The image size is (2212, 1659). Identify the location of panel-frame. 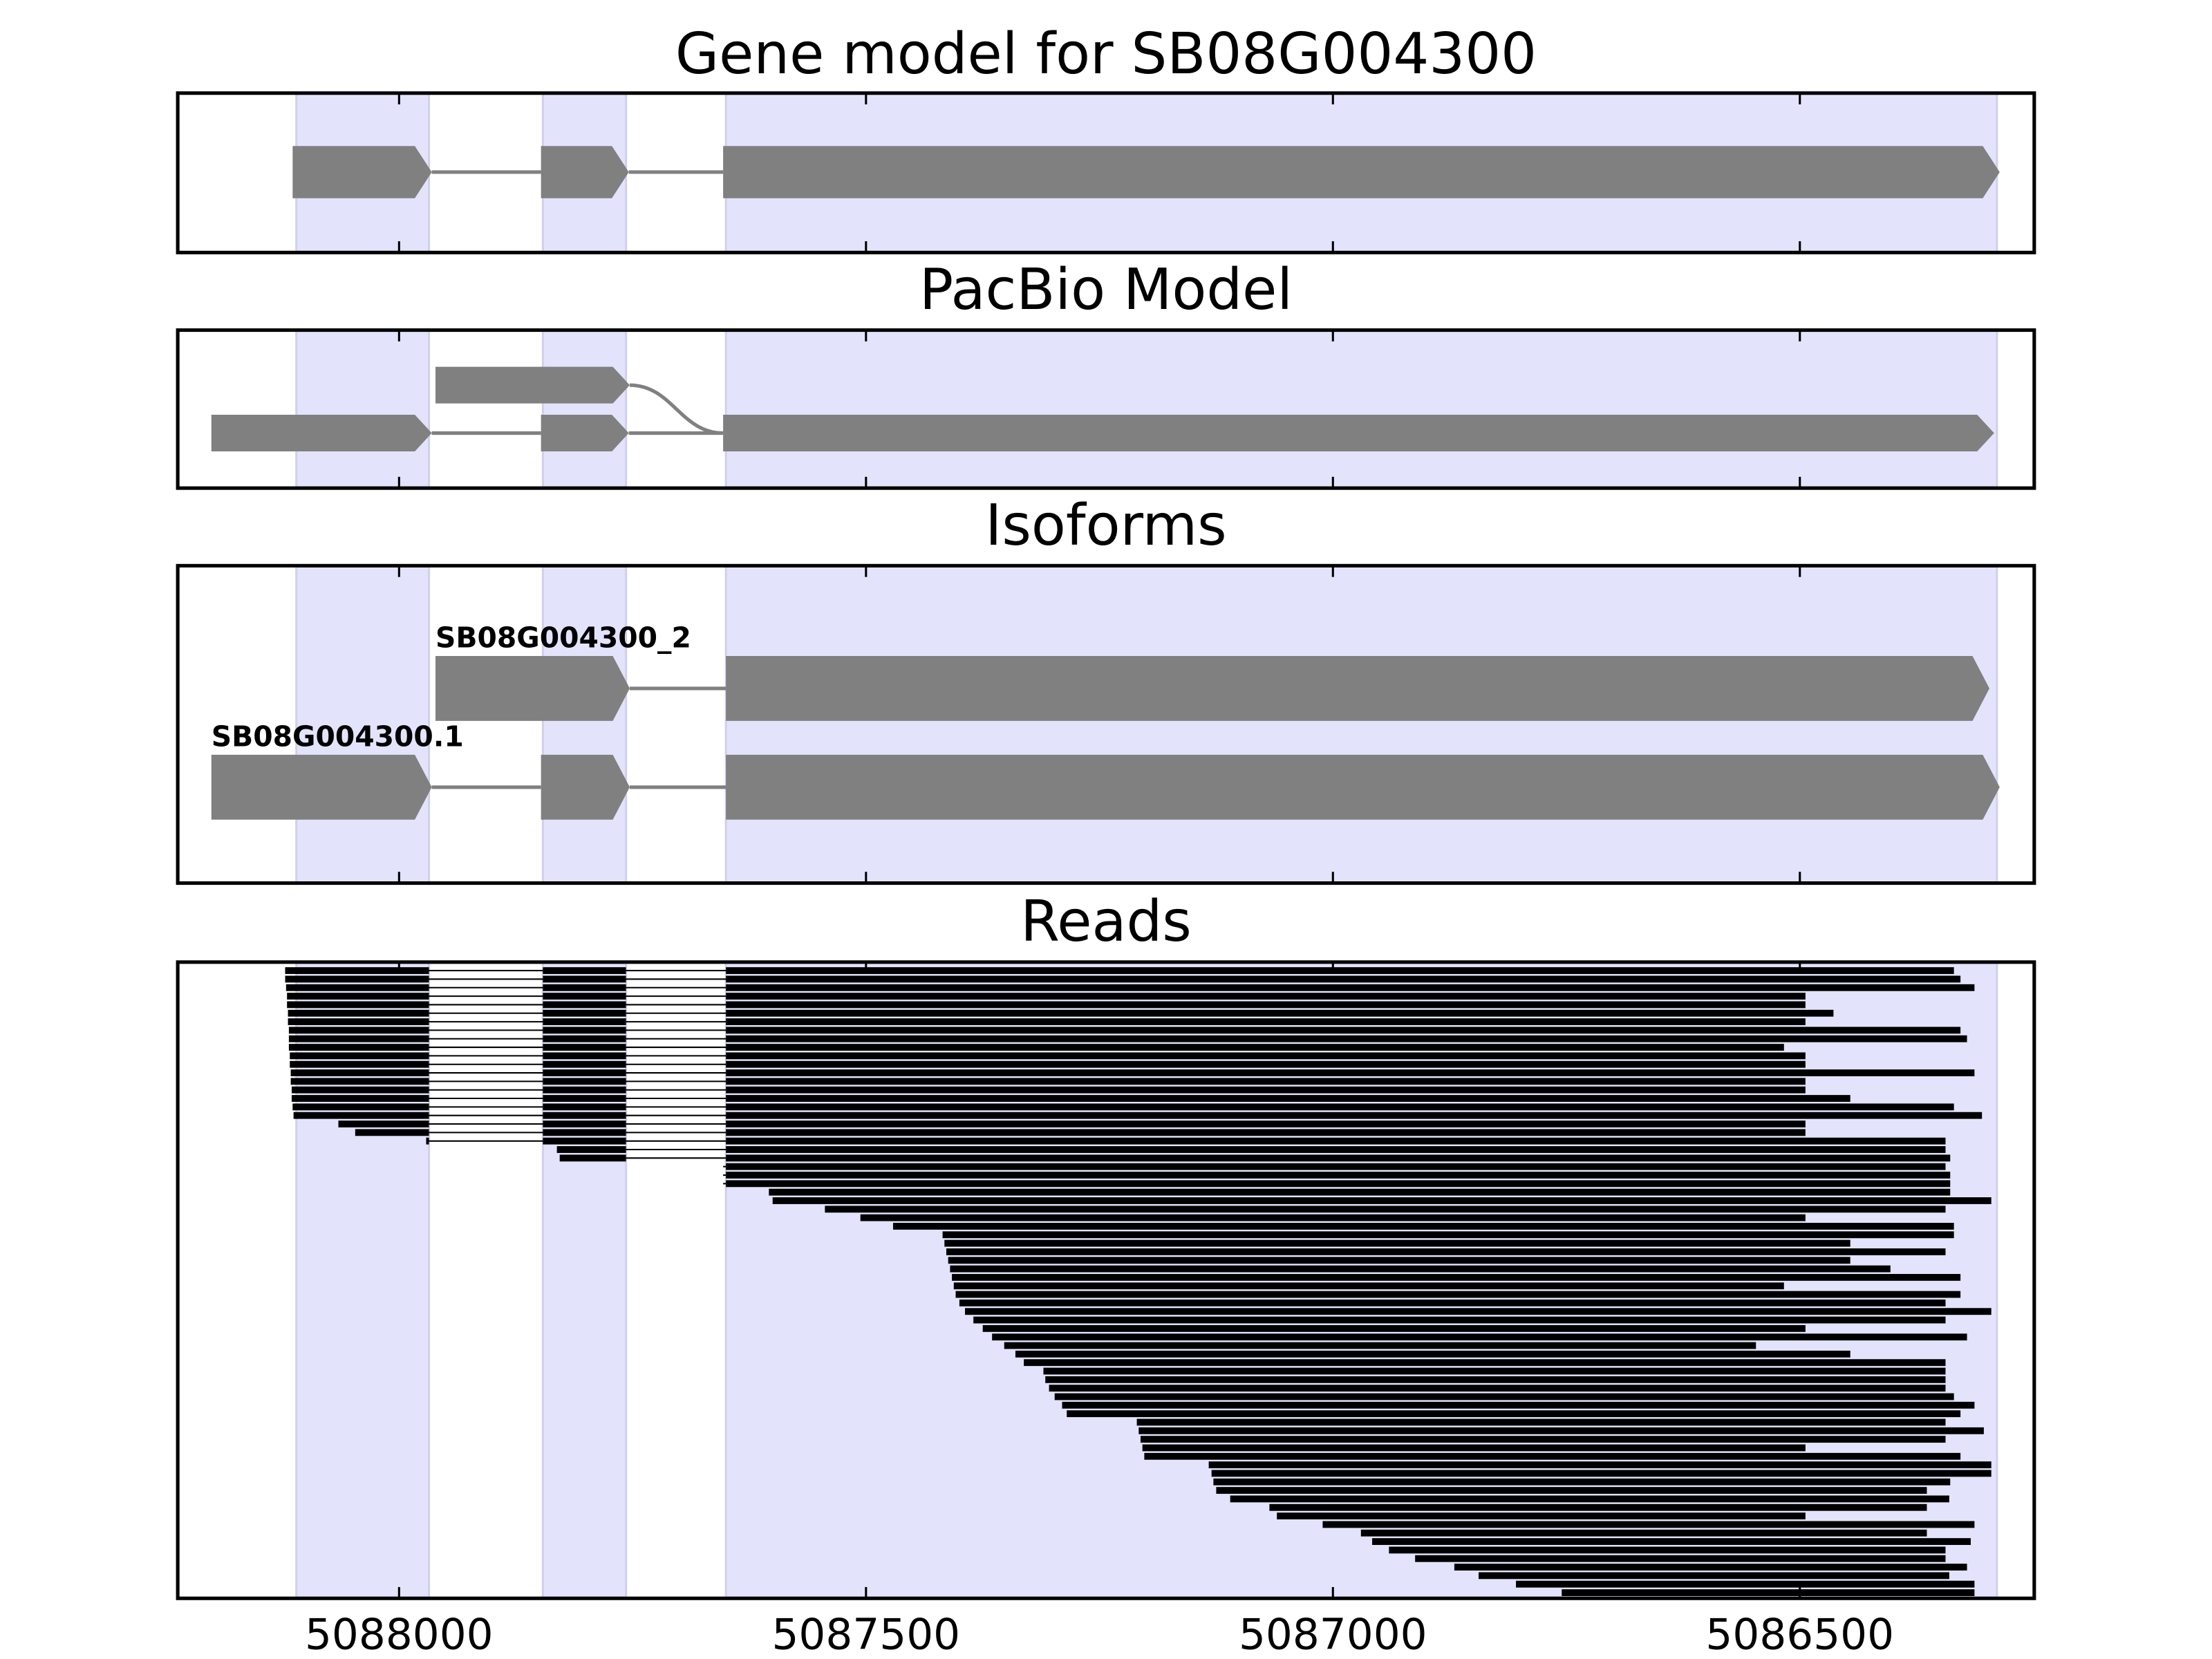
(1106, 172).